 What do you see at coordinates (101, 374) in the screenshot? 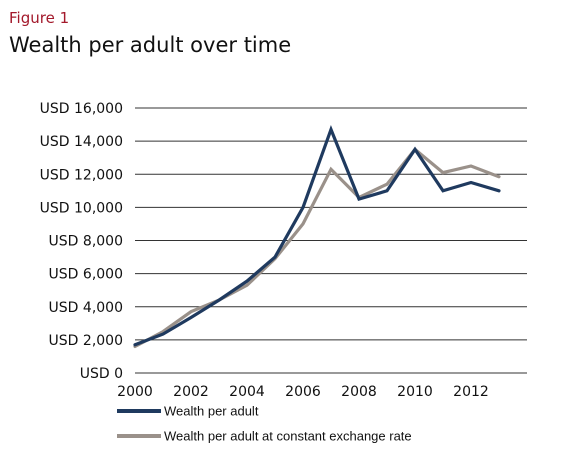
I see `y-tick-label: USD 0` at bounding box center [101, 374].